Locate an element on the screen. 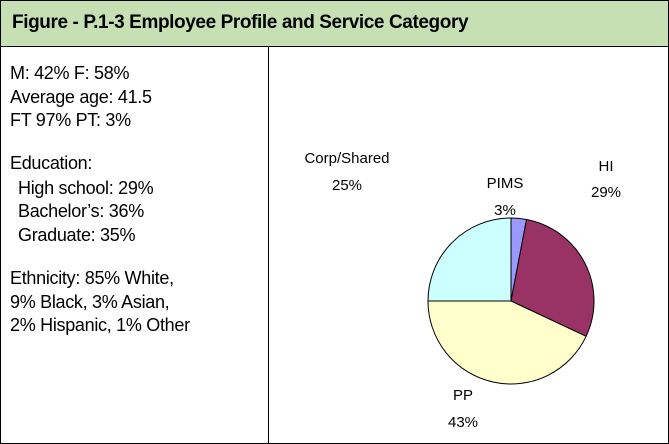  slice-label: PIMS is located at coordinates (505, 183).